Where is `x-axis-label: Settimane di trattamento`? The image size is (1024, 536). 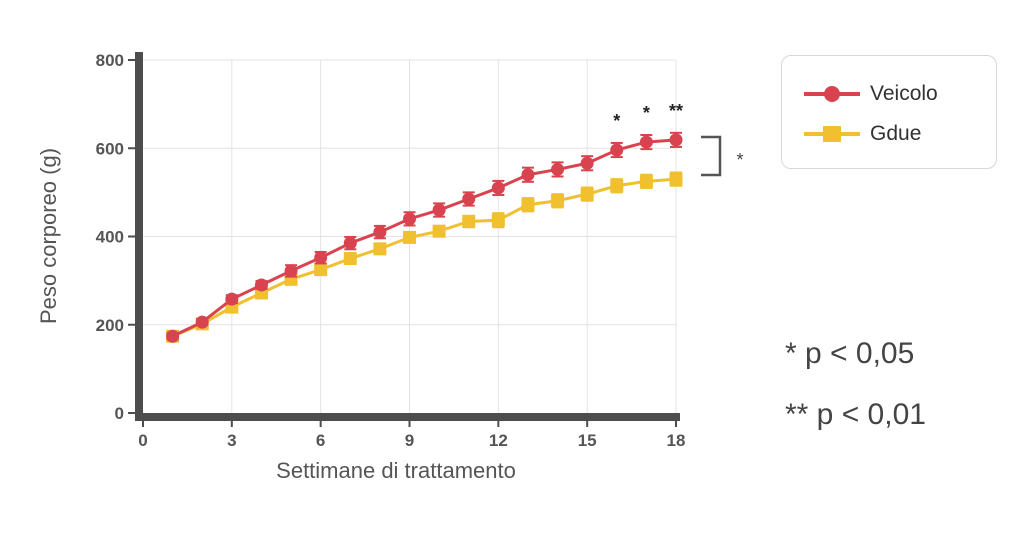 x-axis-label: Settimane di trattamento is located at coordinates (396, 470).